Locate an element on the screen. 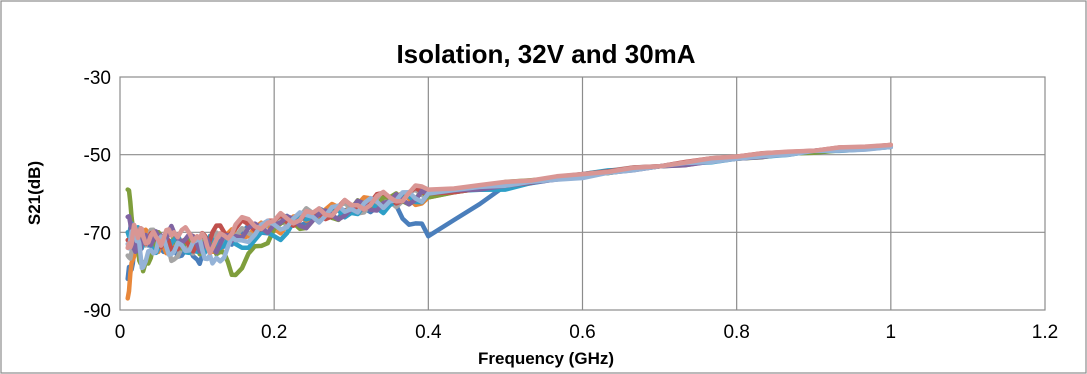 Image resolution: width=1087 pixels, height=374 pixels. x-tick-label: 0 is located at coordinates (120, 332).